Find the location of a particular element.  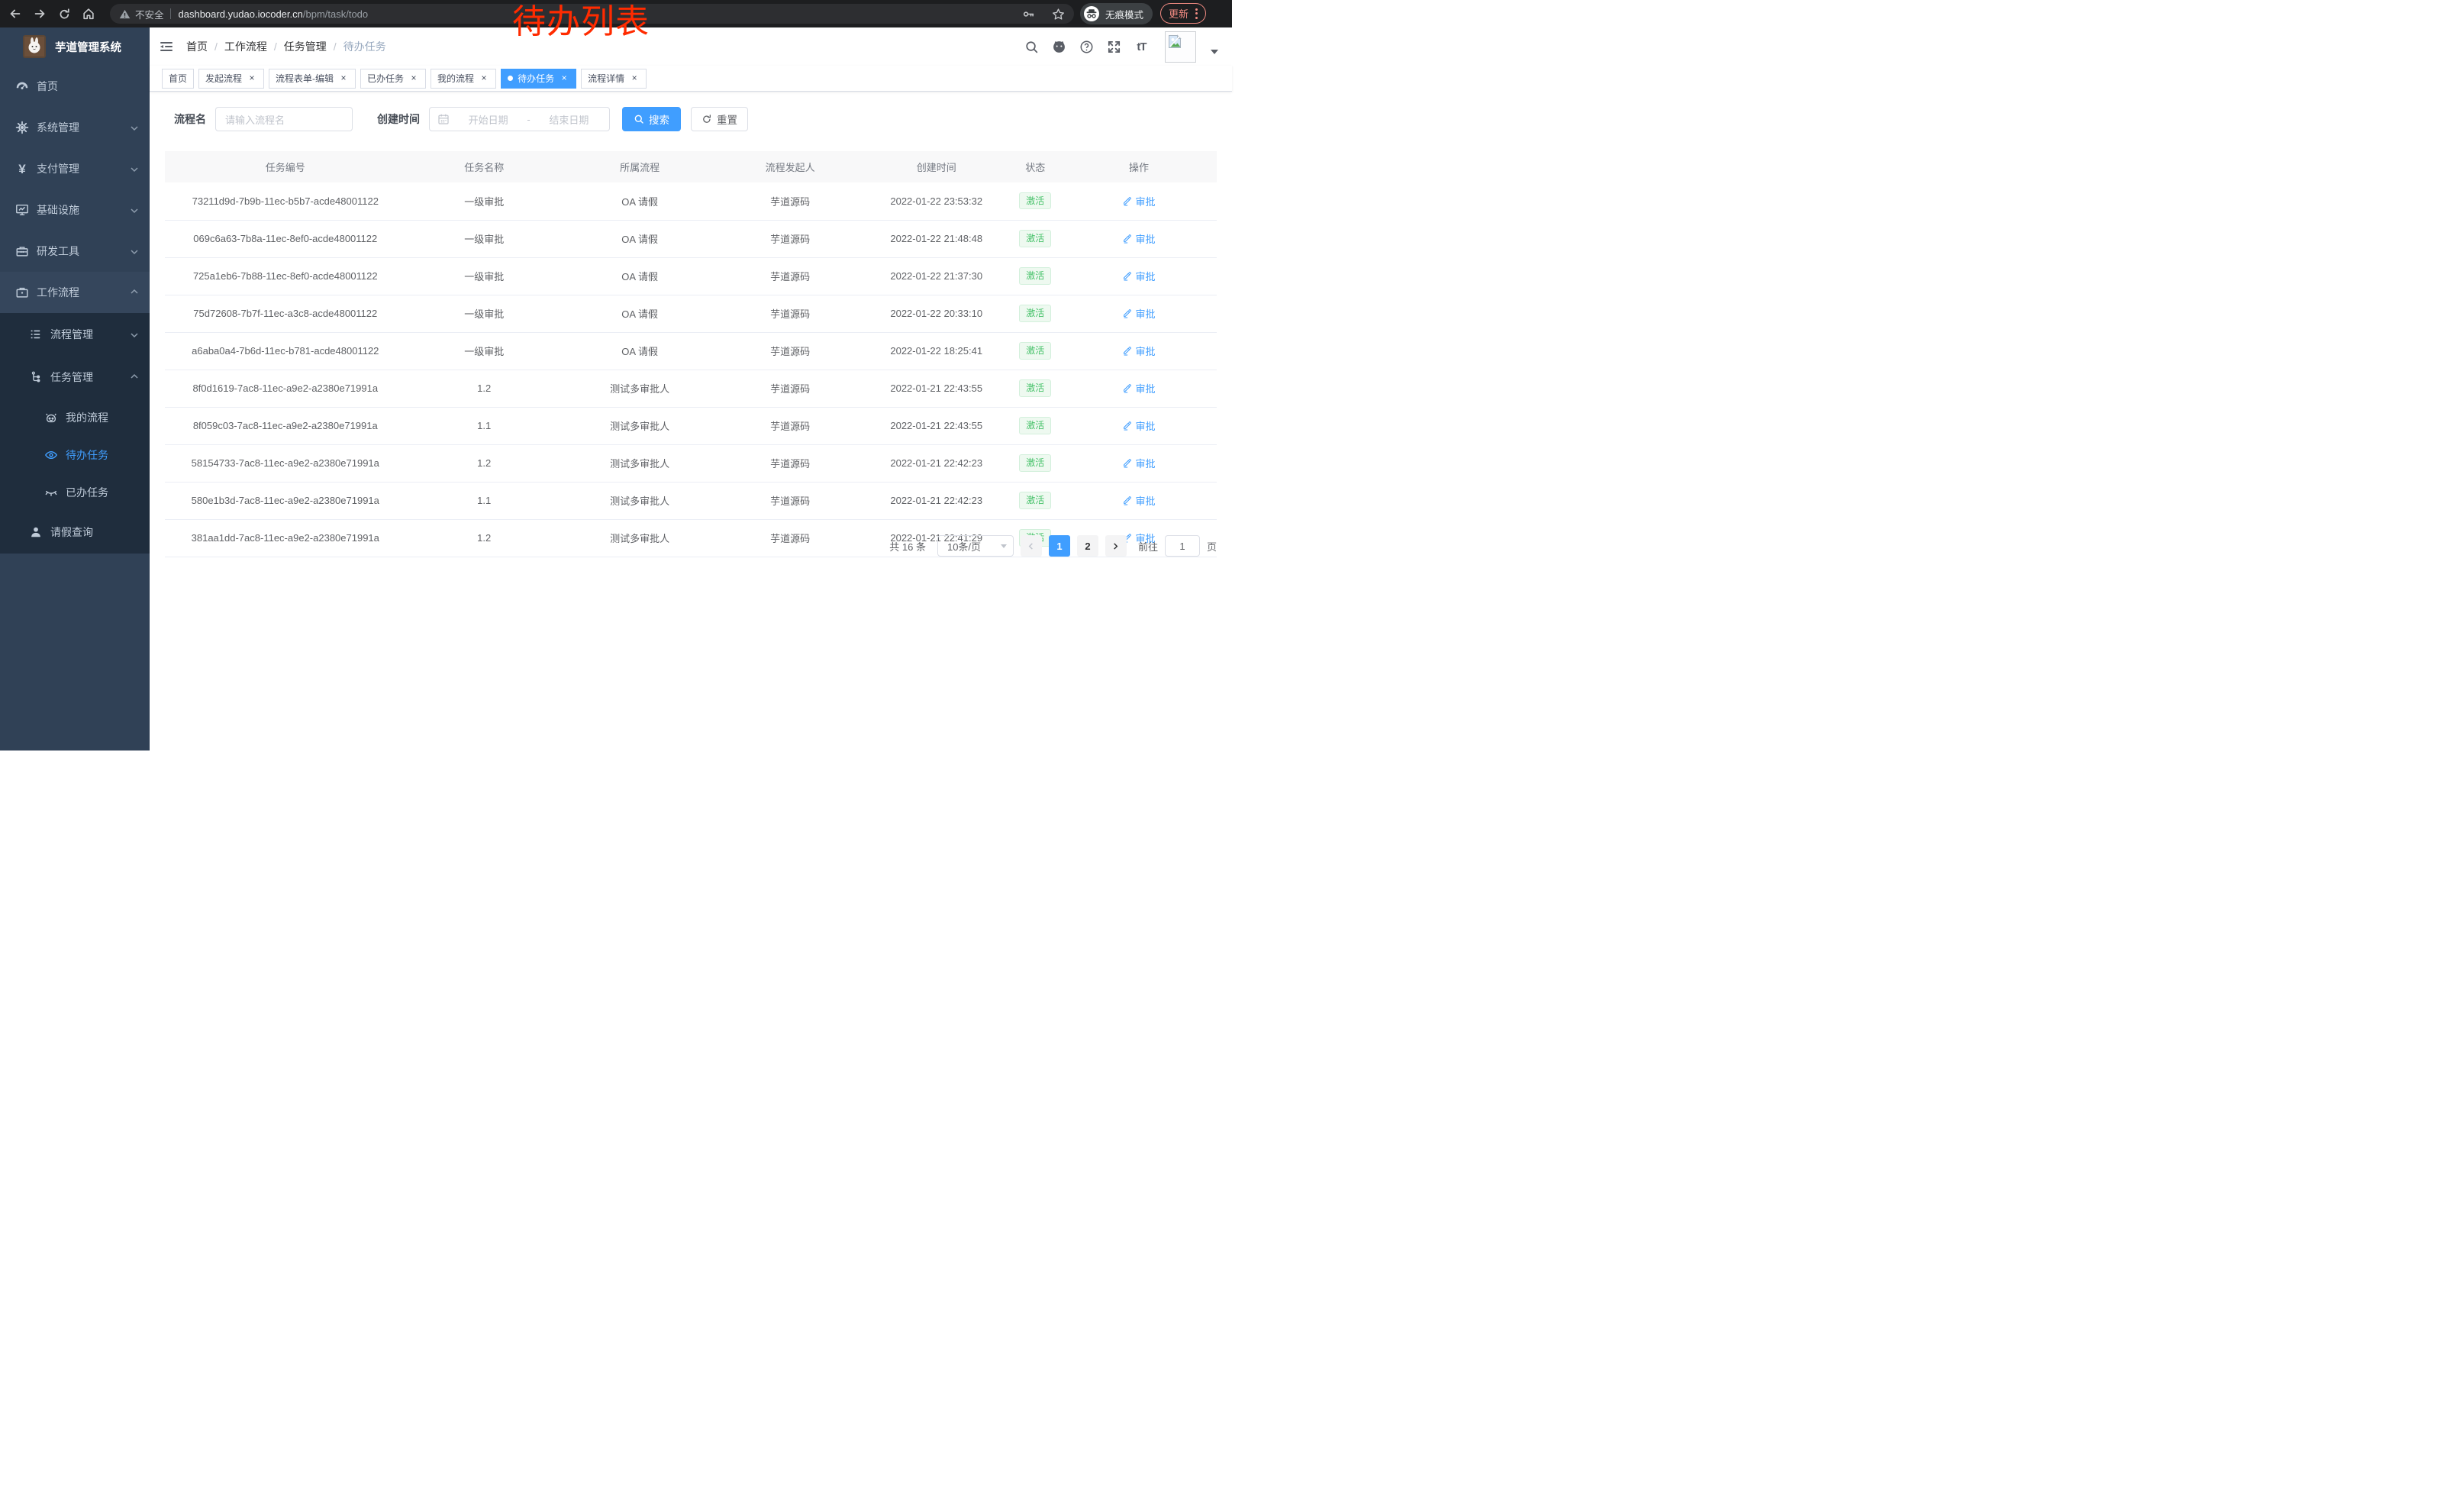

breadcrumb-workflow: 工作流程 is located at coordinates (238, 46).